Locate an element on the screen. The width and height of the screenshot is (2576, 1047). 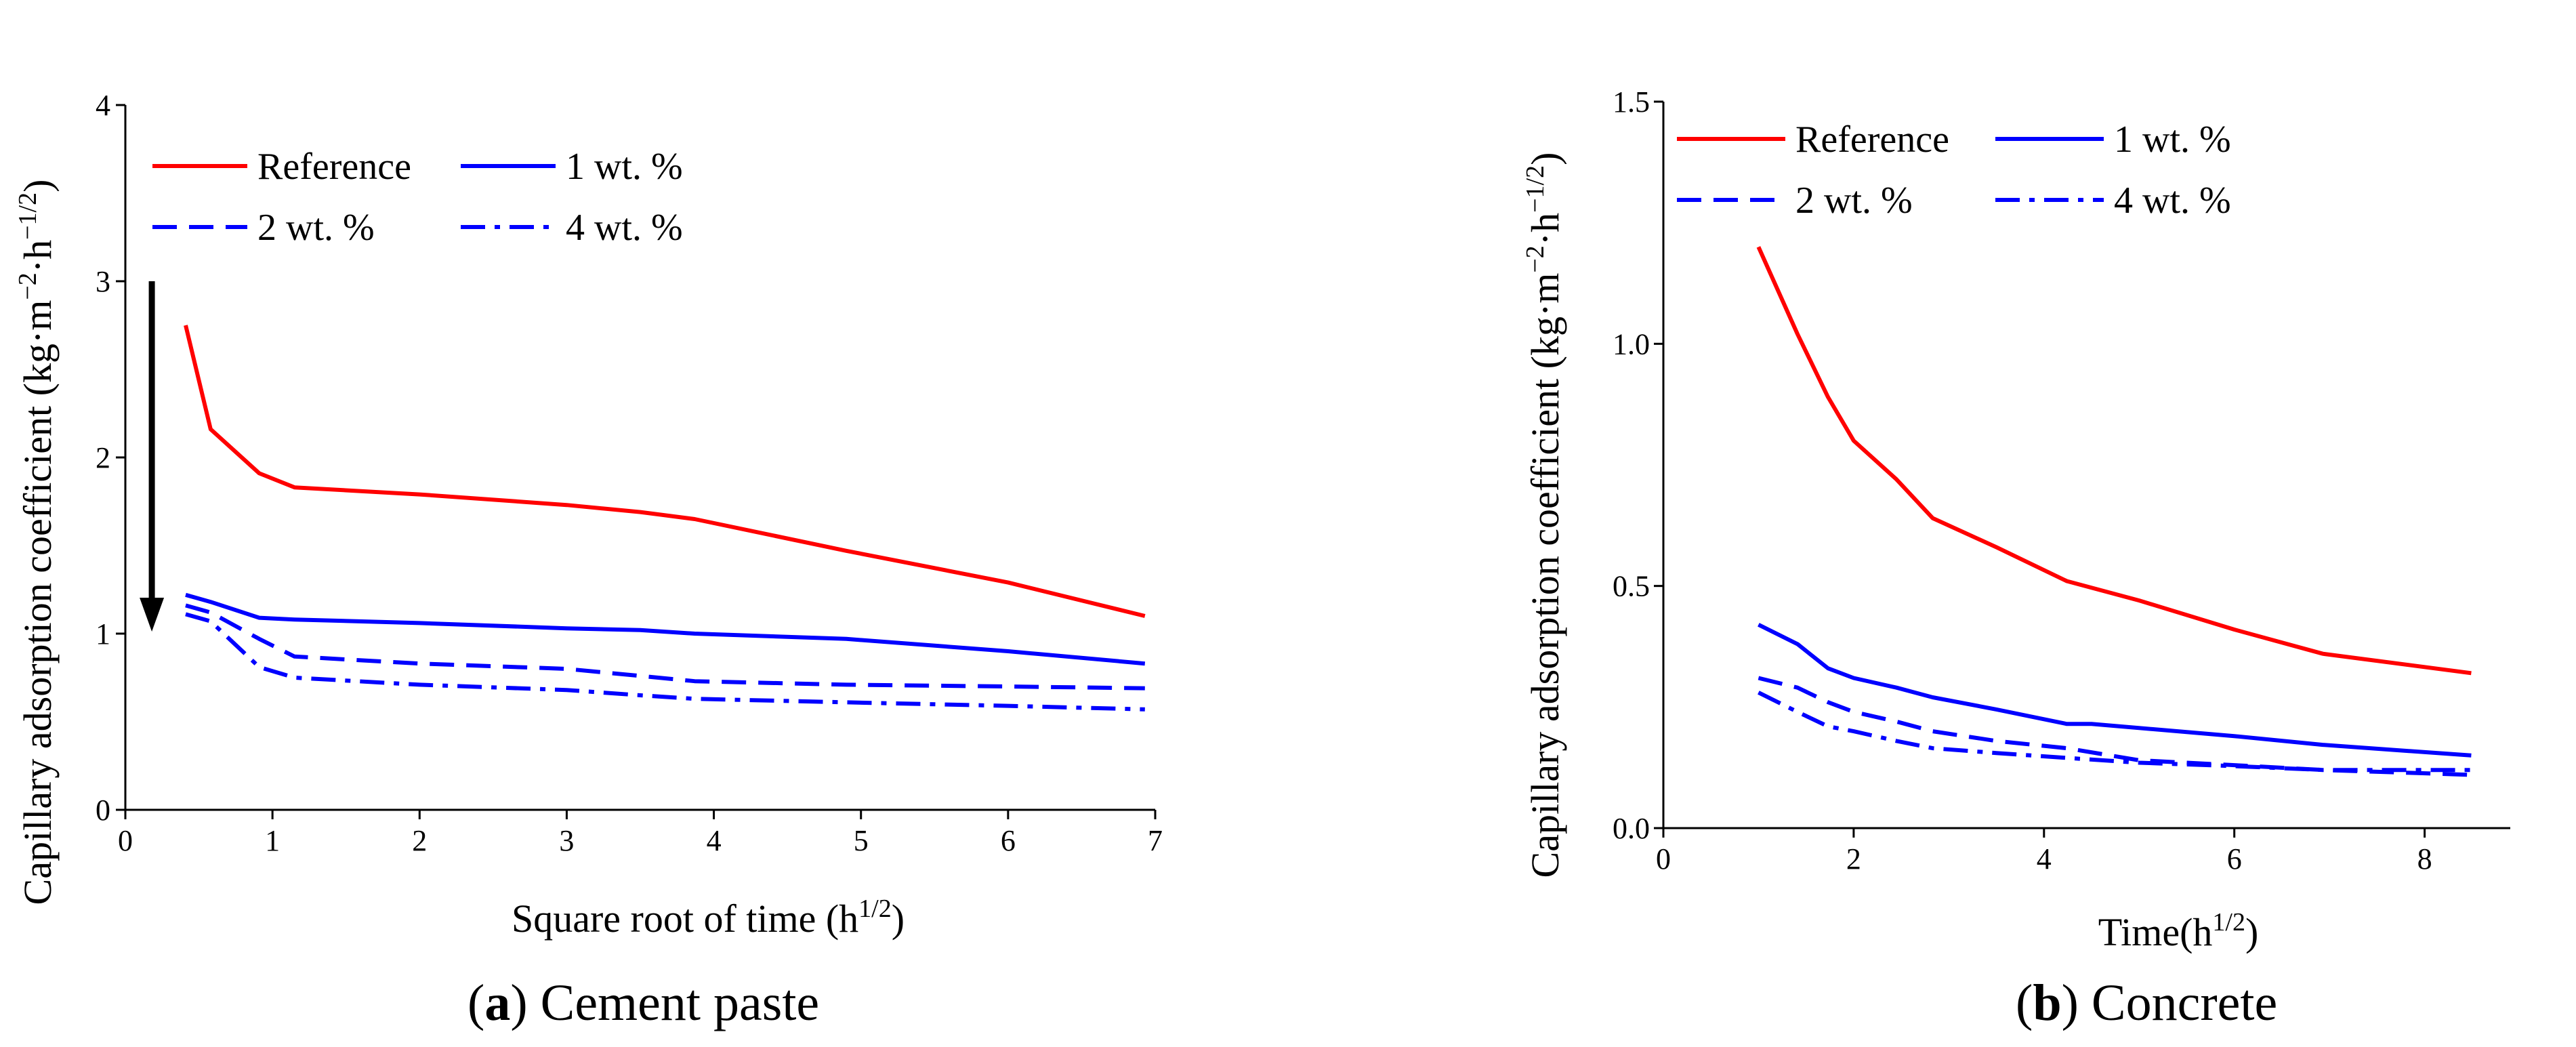
chart-b-legend: Reference 1 wt. % 2 wt. % 4 wt. % is located at coordinates (1954, 170).